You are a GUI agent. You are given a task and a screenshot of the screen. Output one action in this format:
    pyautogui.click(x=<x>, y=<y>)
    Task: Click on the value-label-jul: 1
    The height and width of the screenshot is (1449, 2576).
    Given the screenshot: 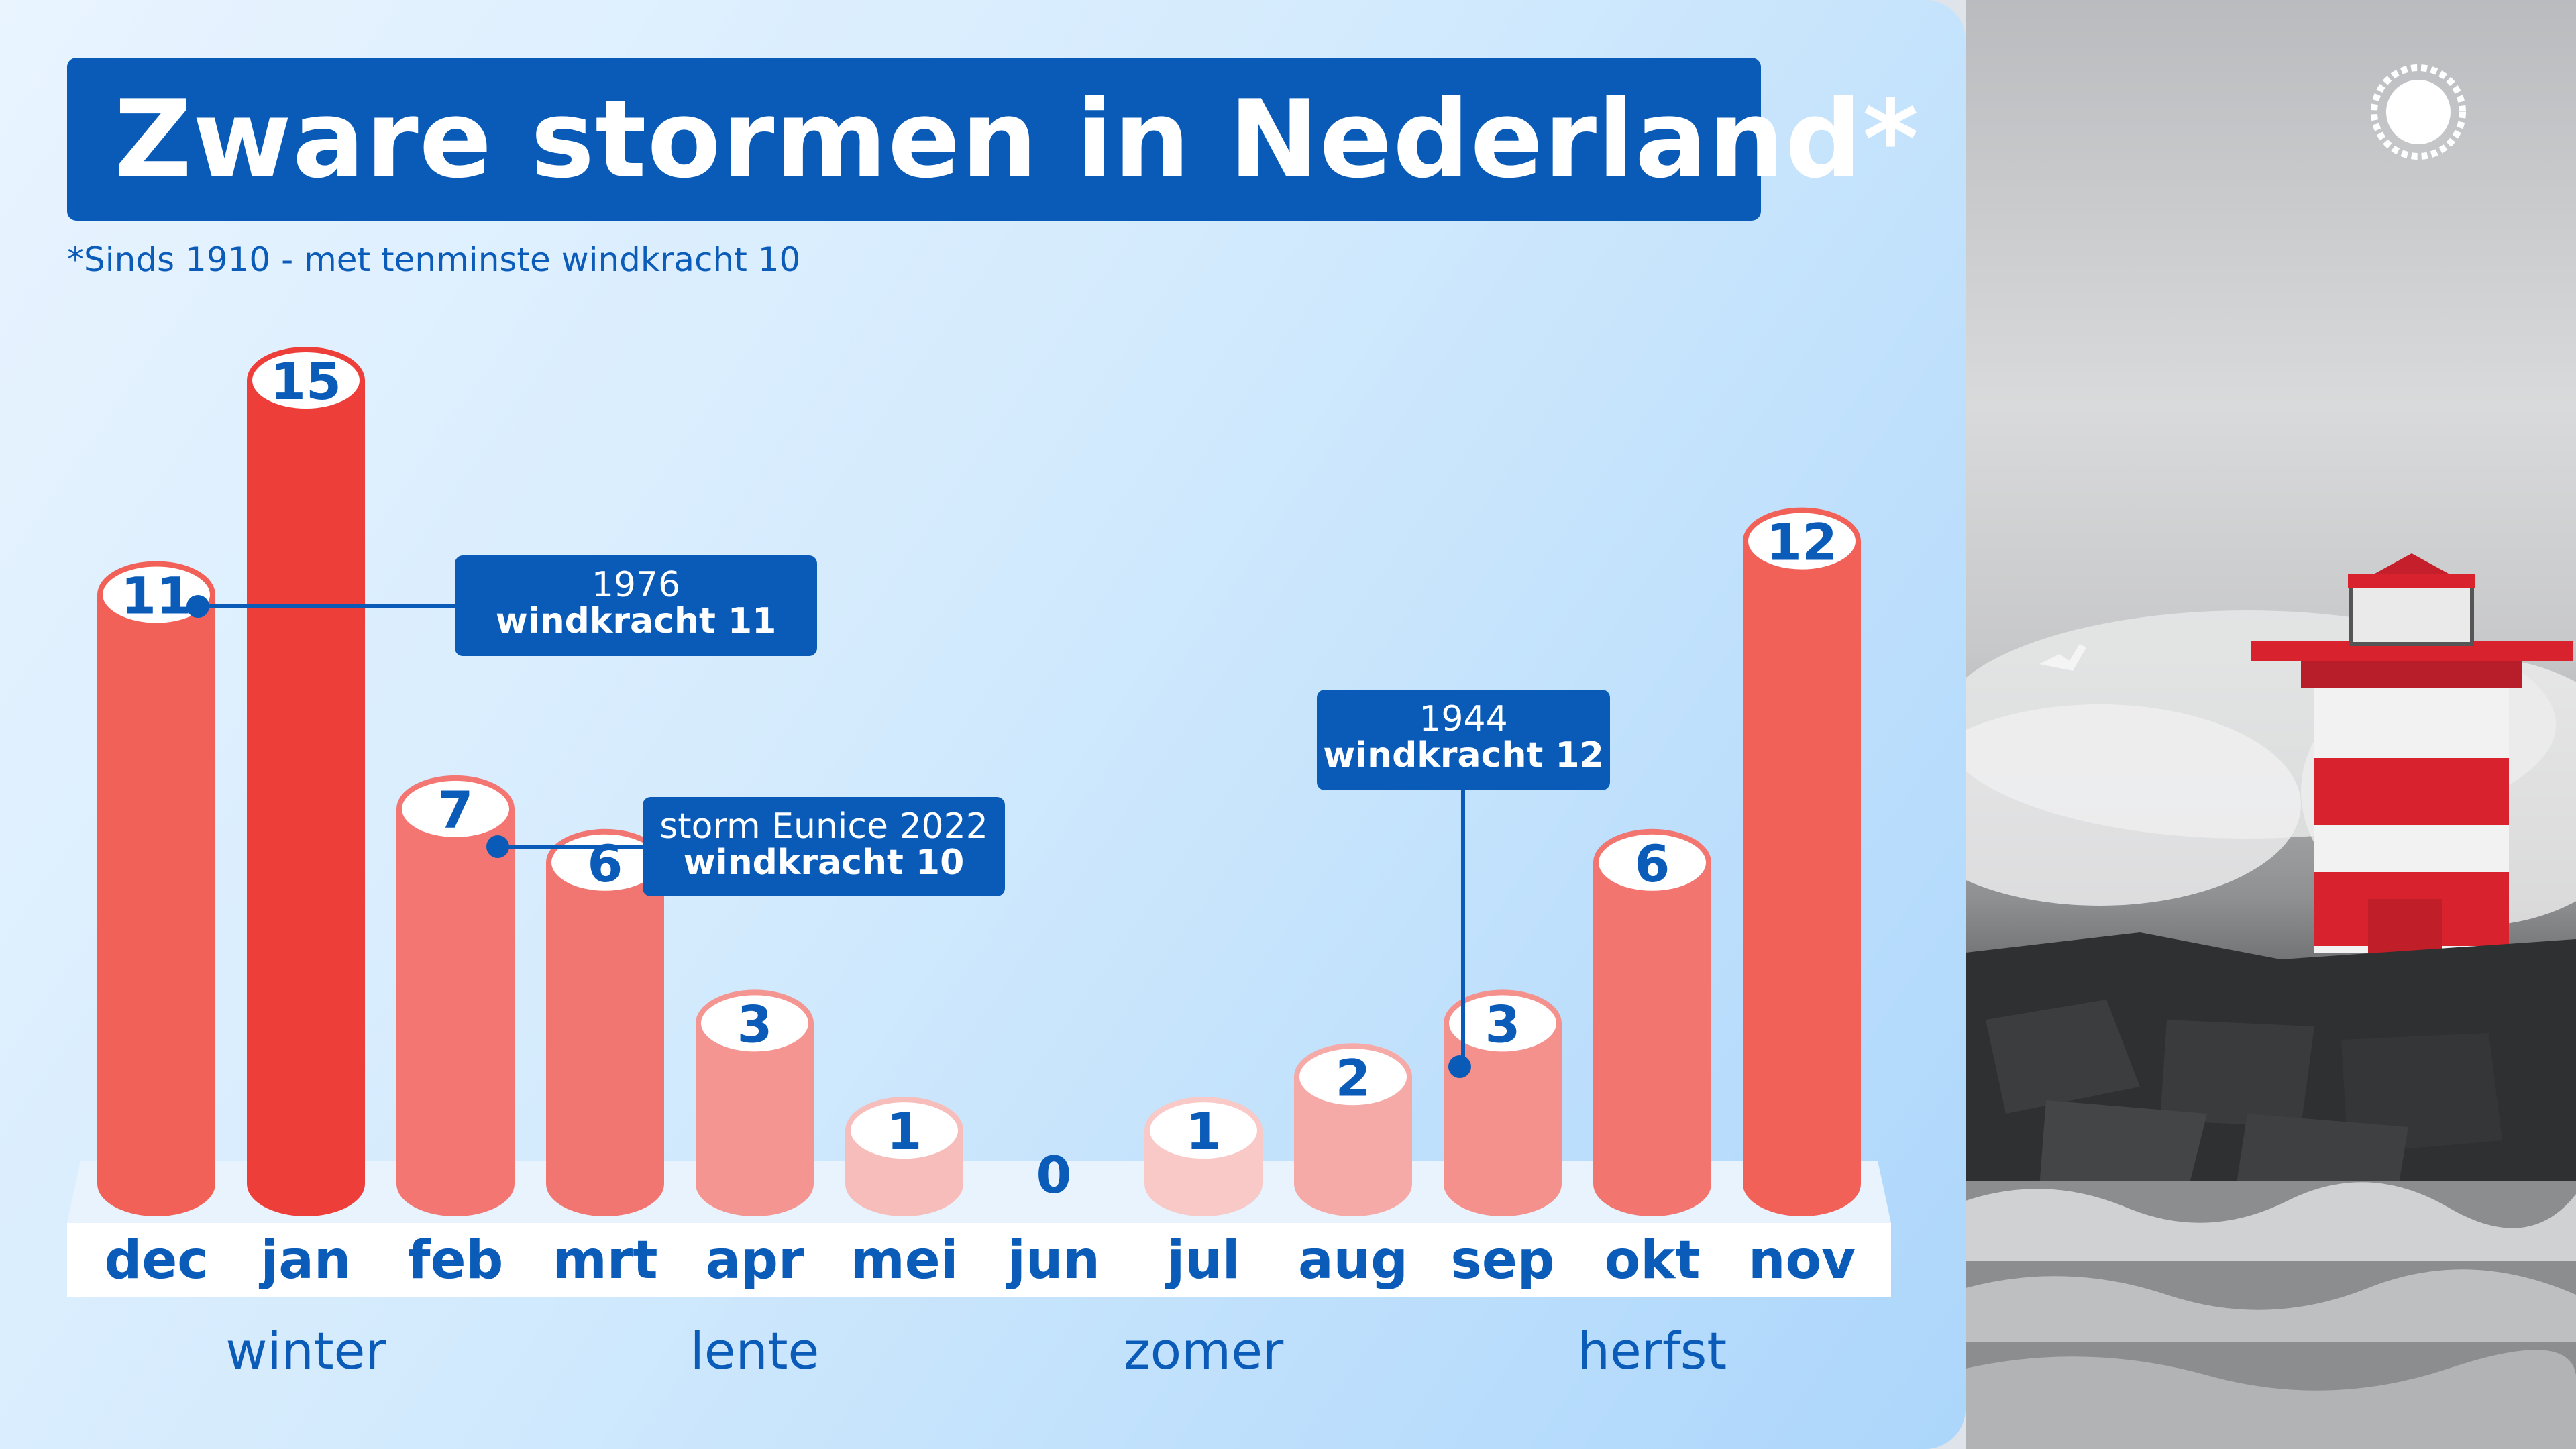 What is the action you would take?
    pyautogui.click(x=1204, y=1131)
    